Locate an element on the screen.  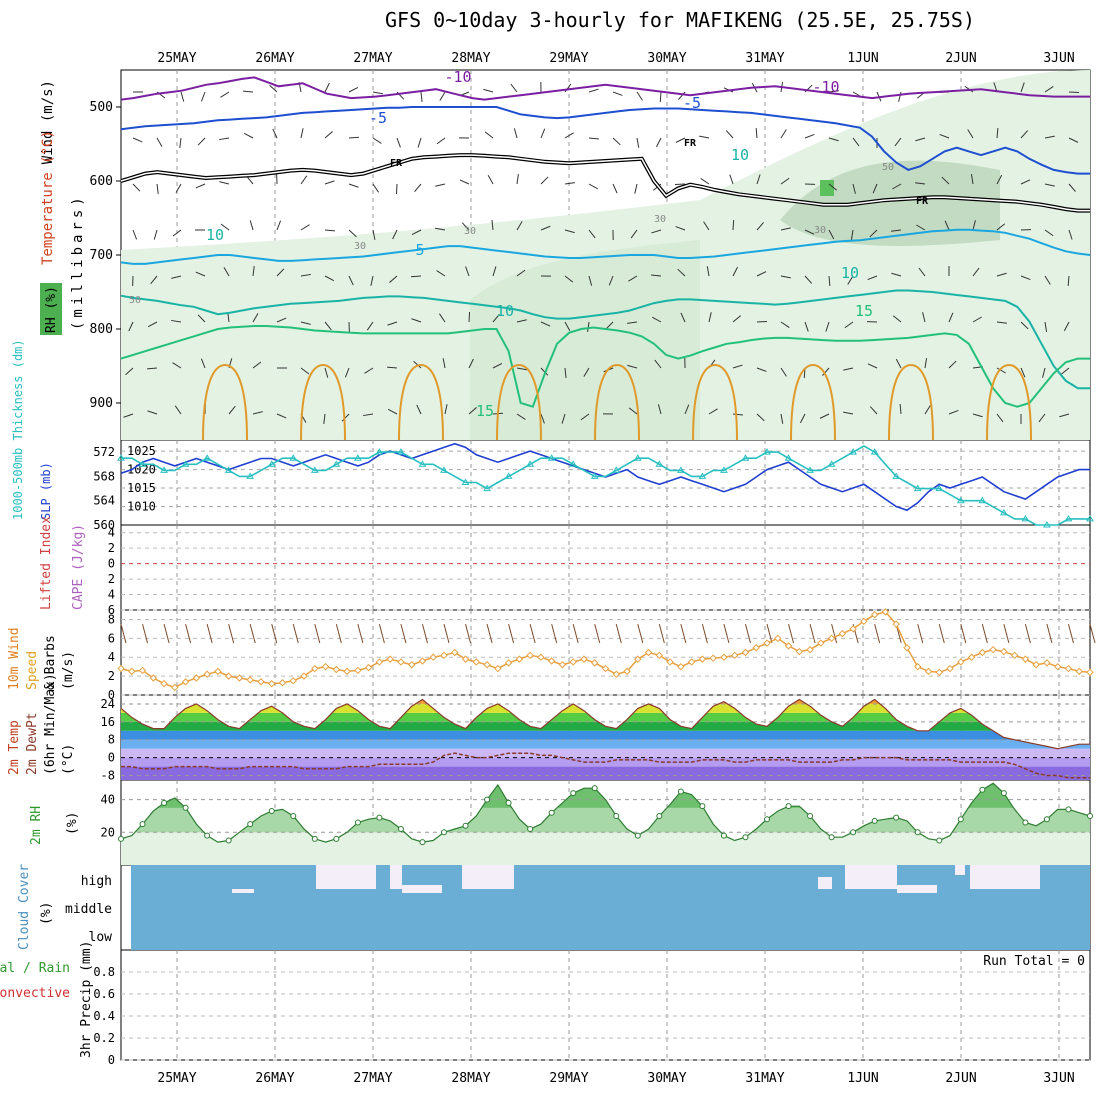
wind10-tick-label: 2 is located at coordinates (111, 676).